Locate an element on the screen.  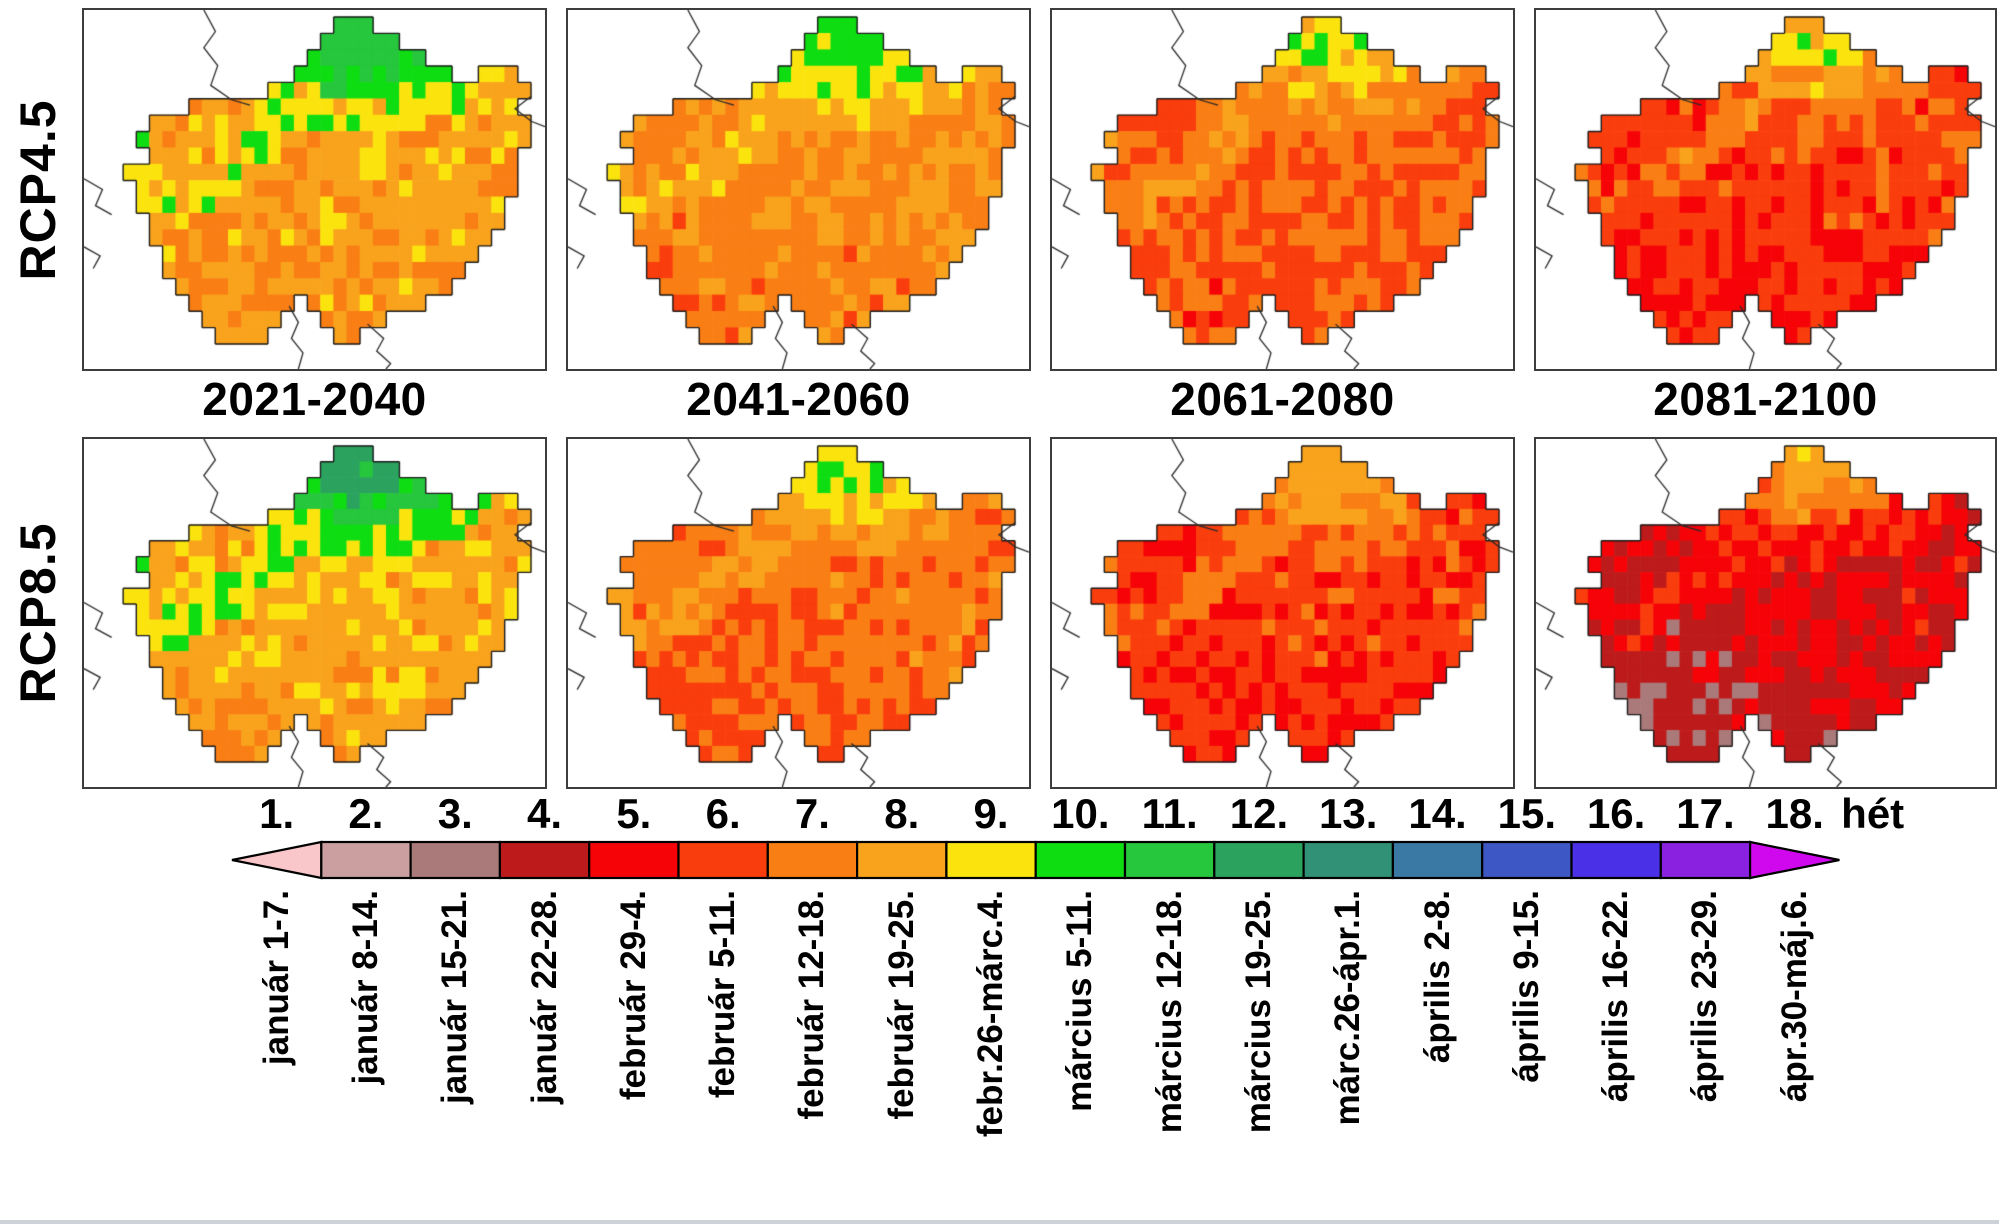
period-label-4: 2081-2100 is located at coordinates (1765, 399).